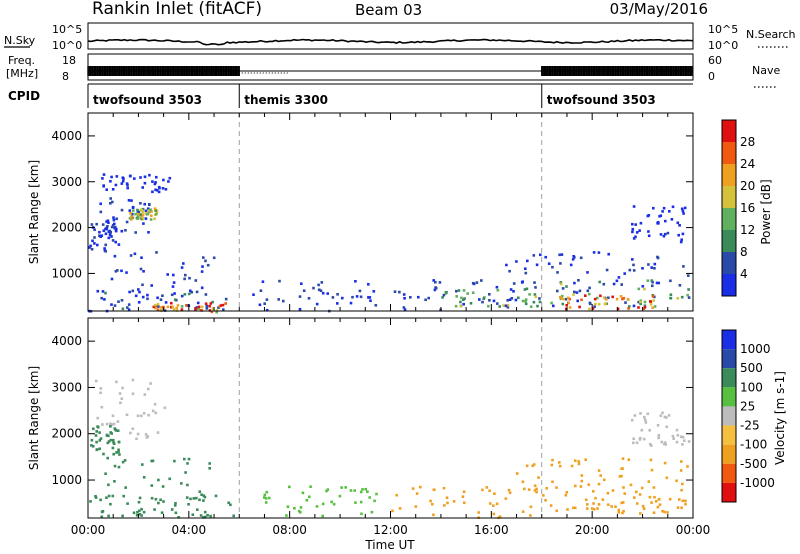  What do you see at coordinates (34, 418) in the screenshot?
I see `velocity-ylabel: Slant Range [km]` at bounding box center [34, 418].